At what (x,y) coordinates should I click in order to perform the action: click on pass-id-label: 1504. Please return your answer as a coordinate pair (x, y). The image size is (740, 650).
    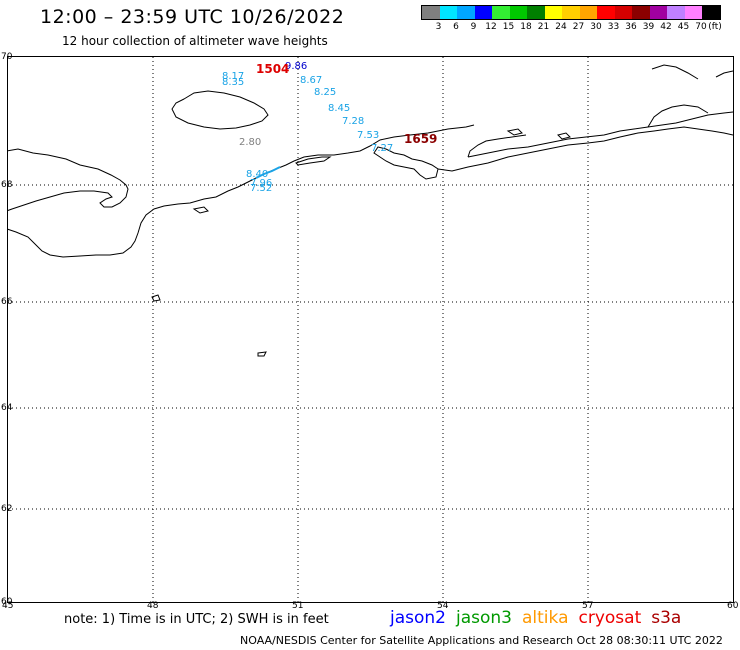
    Looking at the image, I should click on (272, 69).